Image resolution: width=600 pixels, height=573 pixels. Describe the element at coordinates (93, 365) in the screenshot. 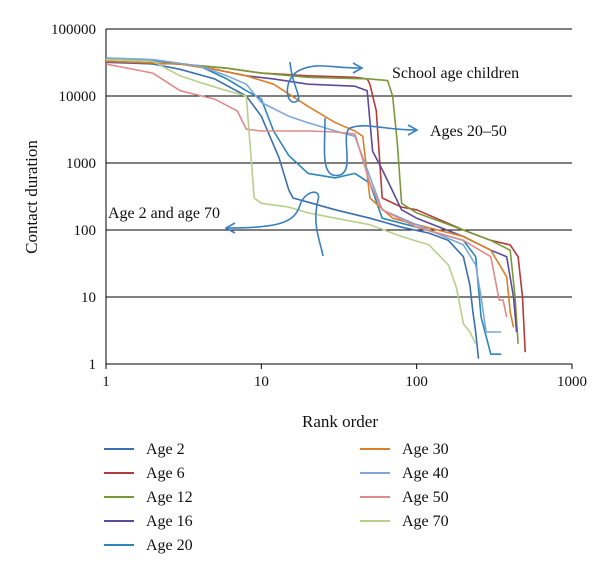

I see `y-tick-label: 1` at that location.